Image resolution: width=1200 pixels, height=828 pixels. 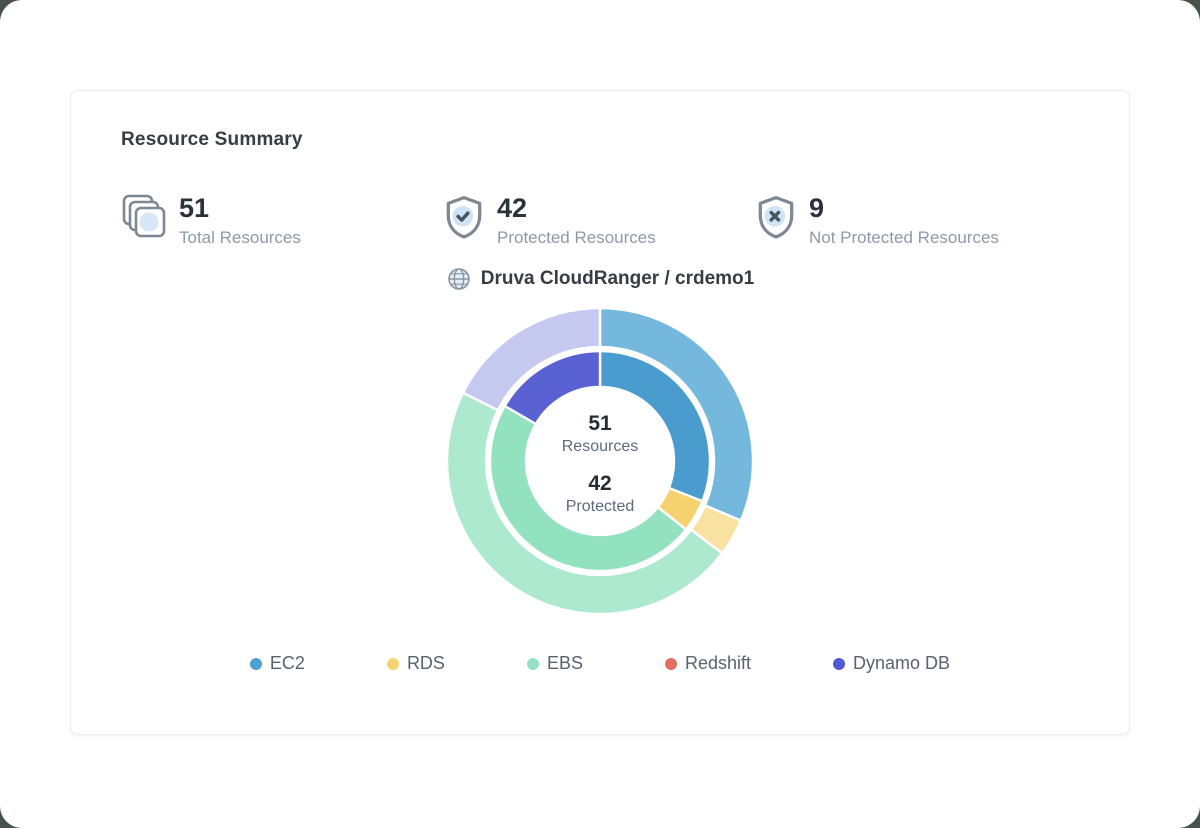 I want to click on stat-not-protected-resources: 9 Not Protected Resources, so click(x=876, y=220).